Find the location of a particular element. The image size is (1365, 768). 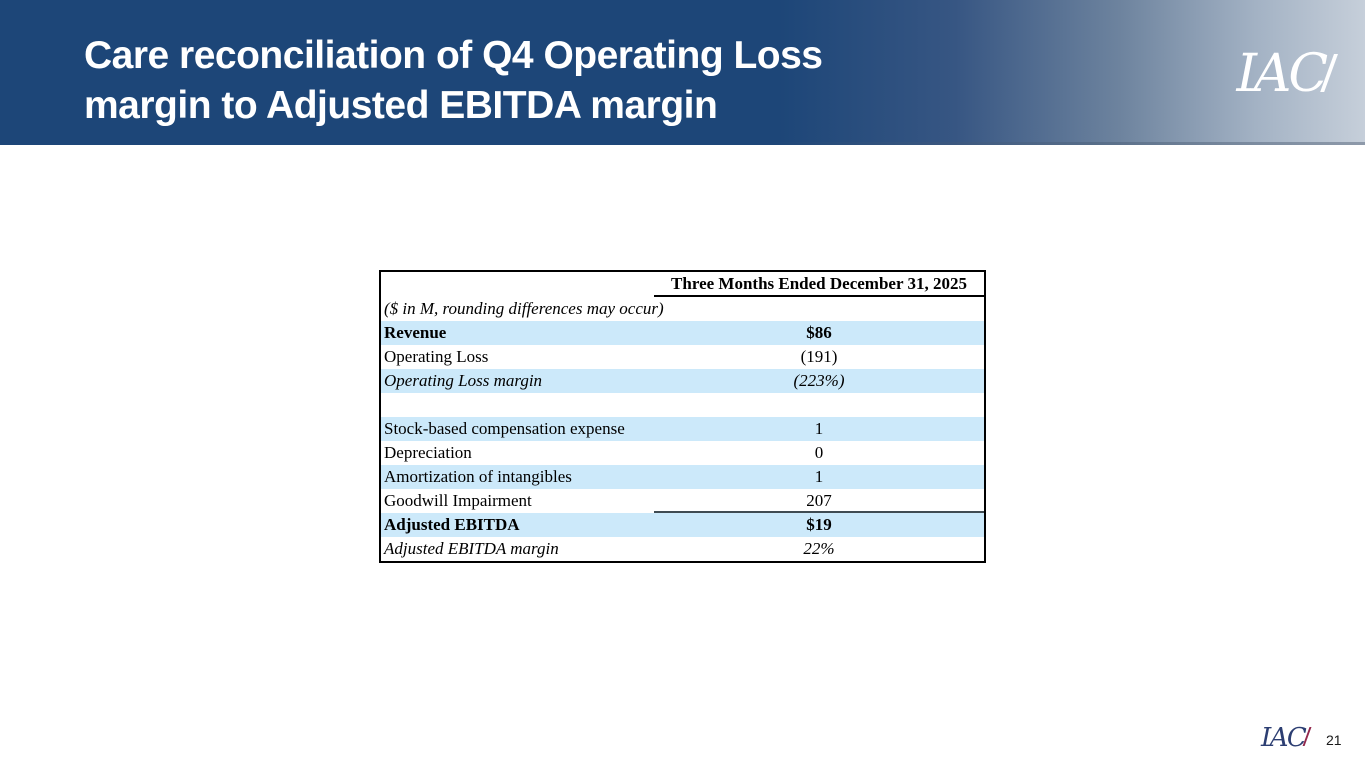

iac-logo: IAC is located at coordinates (1287, 74).